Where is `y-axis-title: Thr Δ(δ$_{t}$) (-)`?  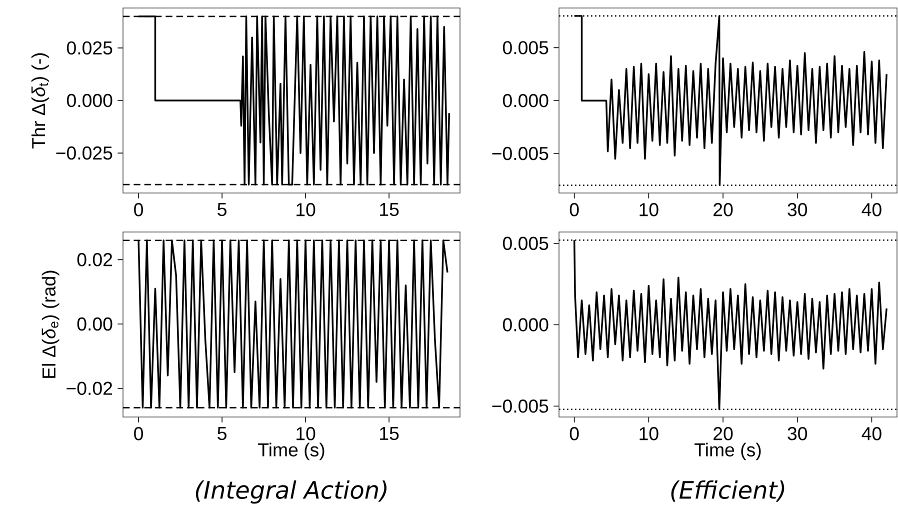
y-axis-title: Thr Δ(δ$_{t}$) (-) is located at coordinates (40, 100).